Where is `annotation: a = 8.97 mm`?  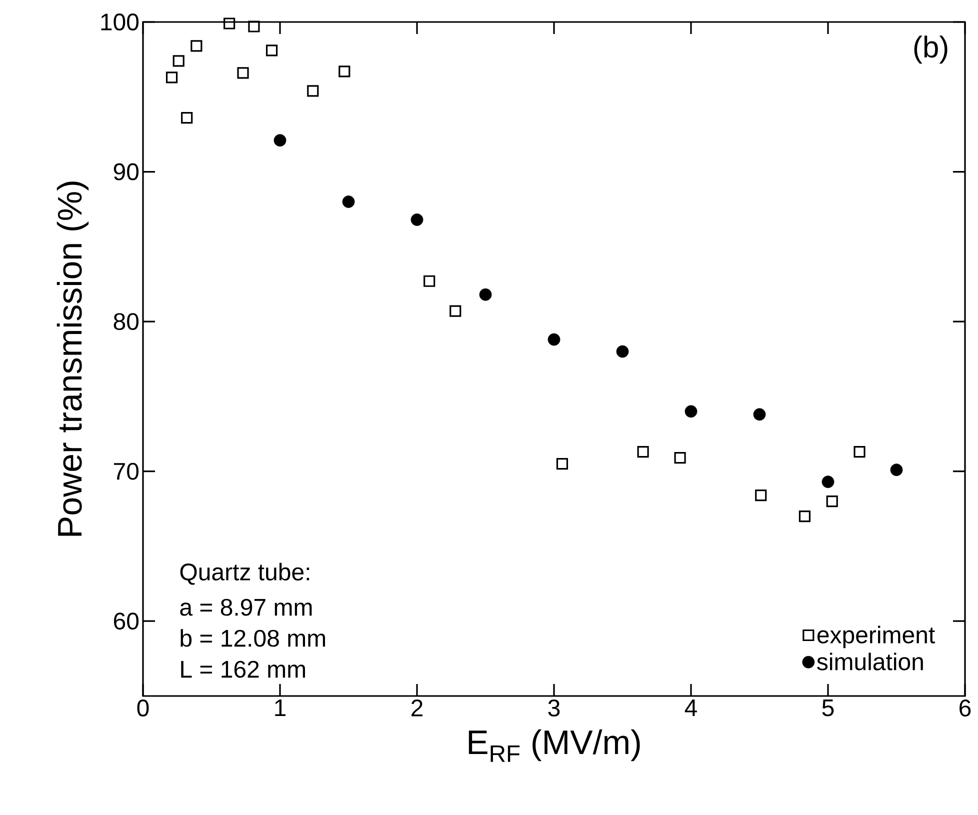 annotation: a = 8.97 mm is located at coordinates (246, 607).